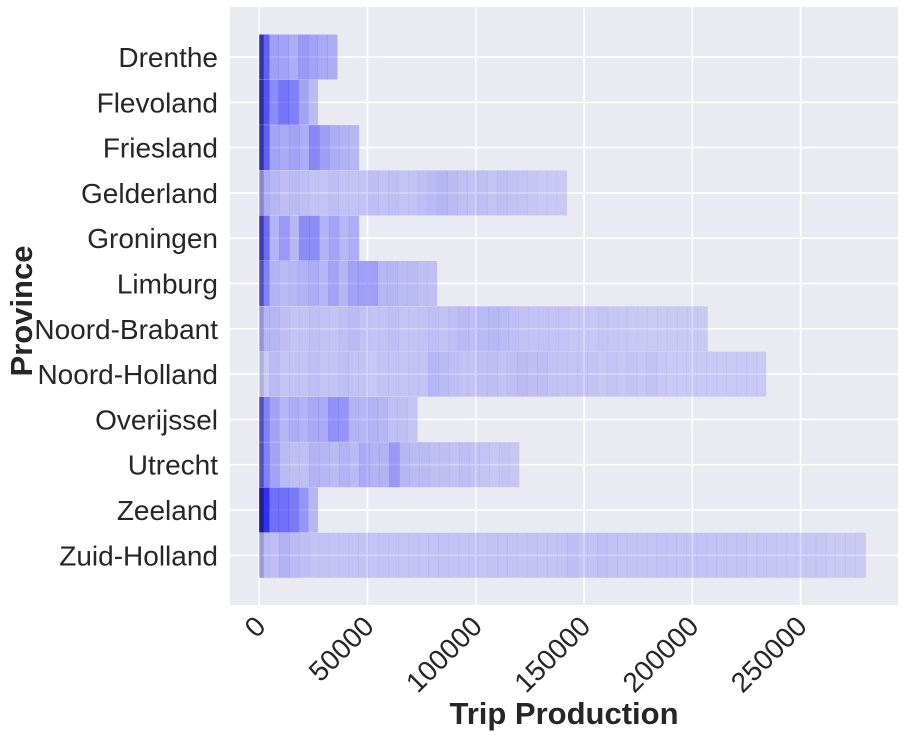 This screenshot has width=905, height=736. I want to click on x-tick-label: 150000, so click(552, 654).